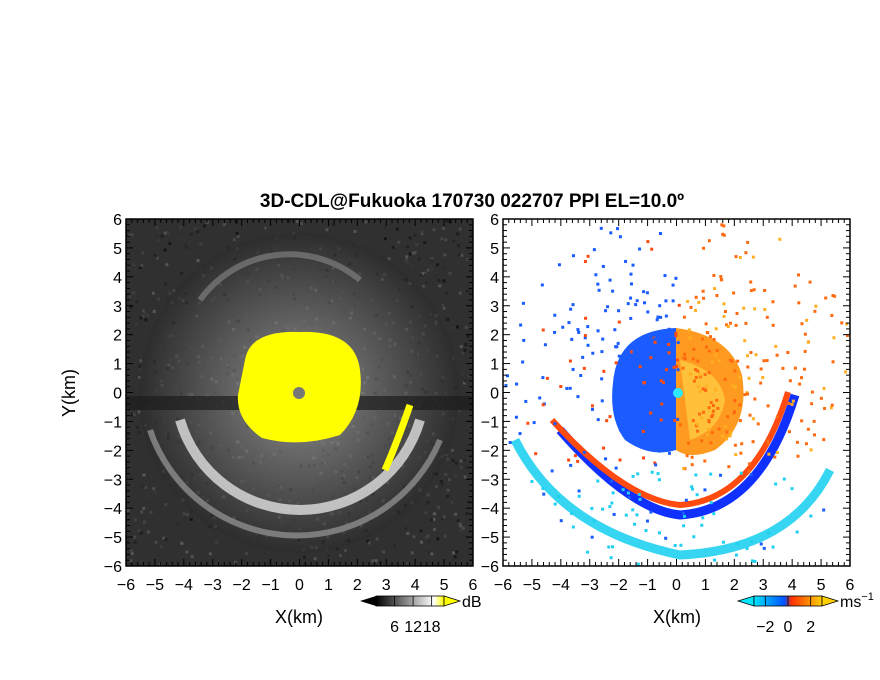 The width and height of the screenshot is (880, 680). I want to click on intensity-colorbar-unit: dB, so click(472, 602).